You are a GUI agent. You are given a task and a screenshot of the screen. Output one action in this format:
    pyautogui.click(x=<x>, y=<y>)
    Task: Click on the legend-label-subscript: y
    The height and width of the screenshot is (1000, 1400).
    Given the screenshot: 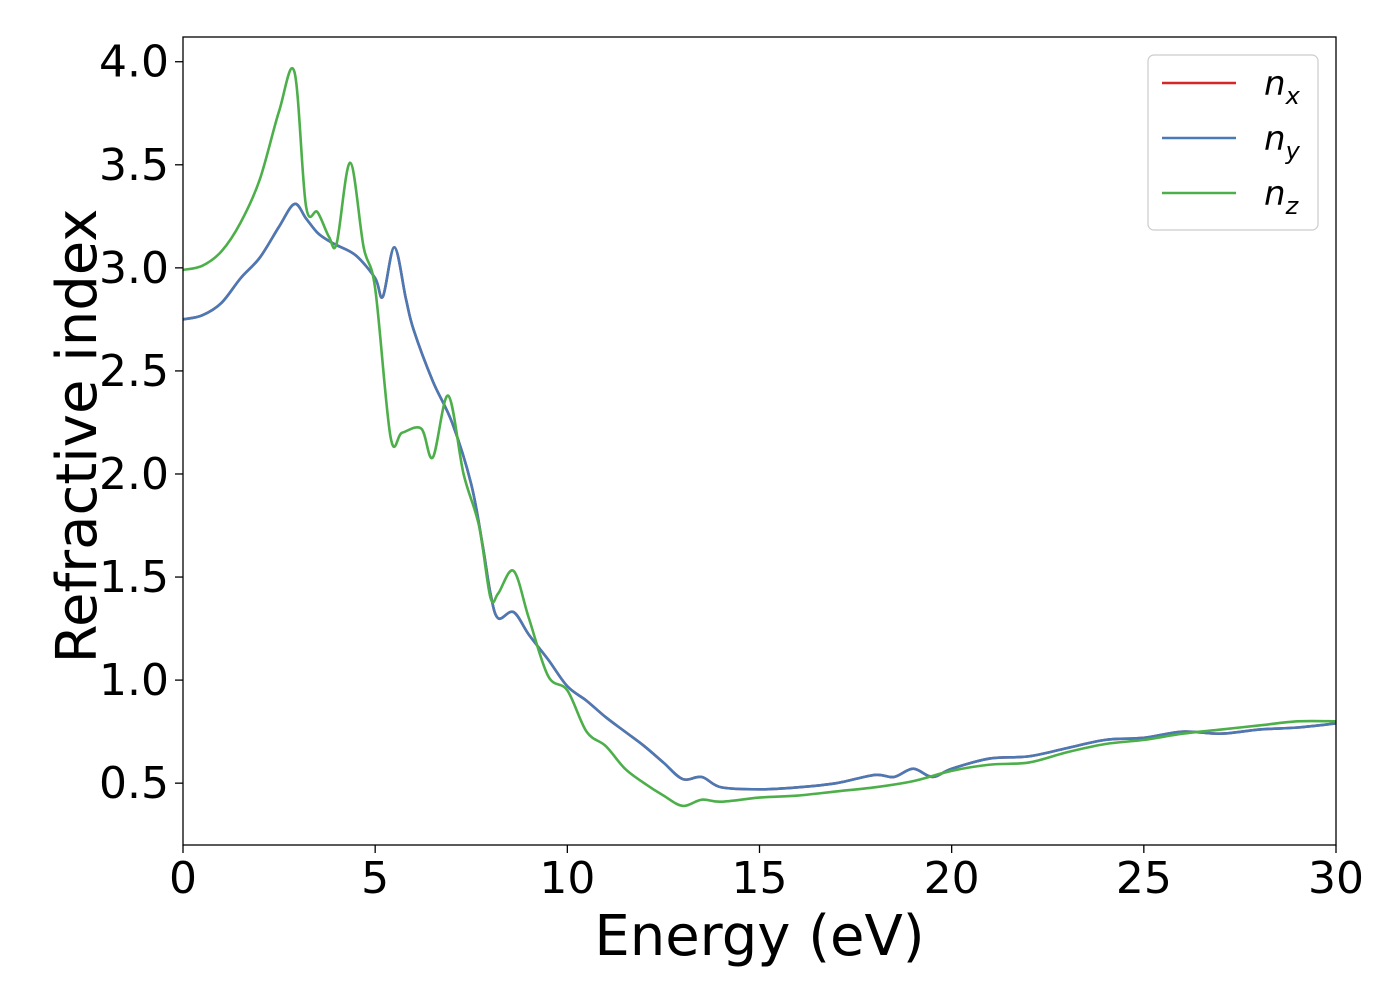 What is the action you would take?
    pyautogui.click(x=1293, y=151)
    